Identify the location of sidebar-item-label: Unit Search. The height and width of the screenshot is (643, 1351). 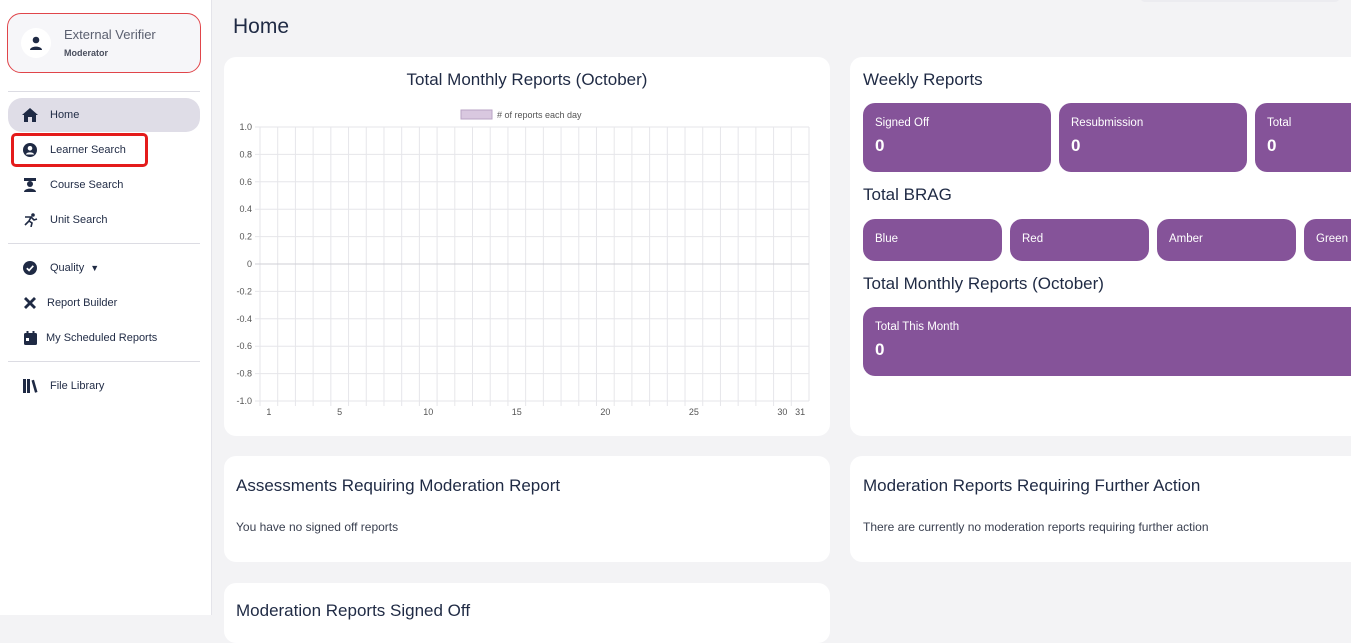
(79, 220).